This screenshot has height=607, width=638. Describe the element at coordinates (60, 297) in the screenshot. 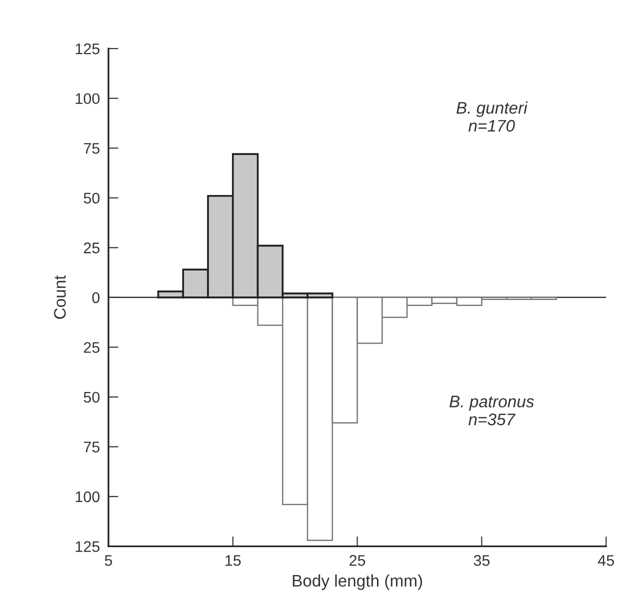

I see `y-axis-title: Count` at that location.